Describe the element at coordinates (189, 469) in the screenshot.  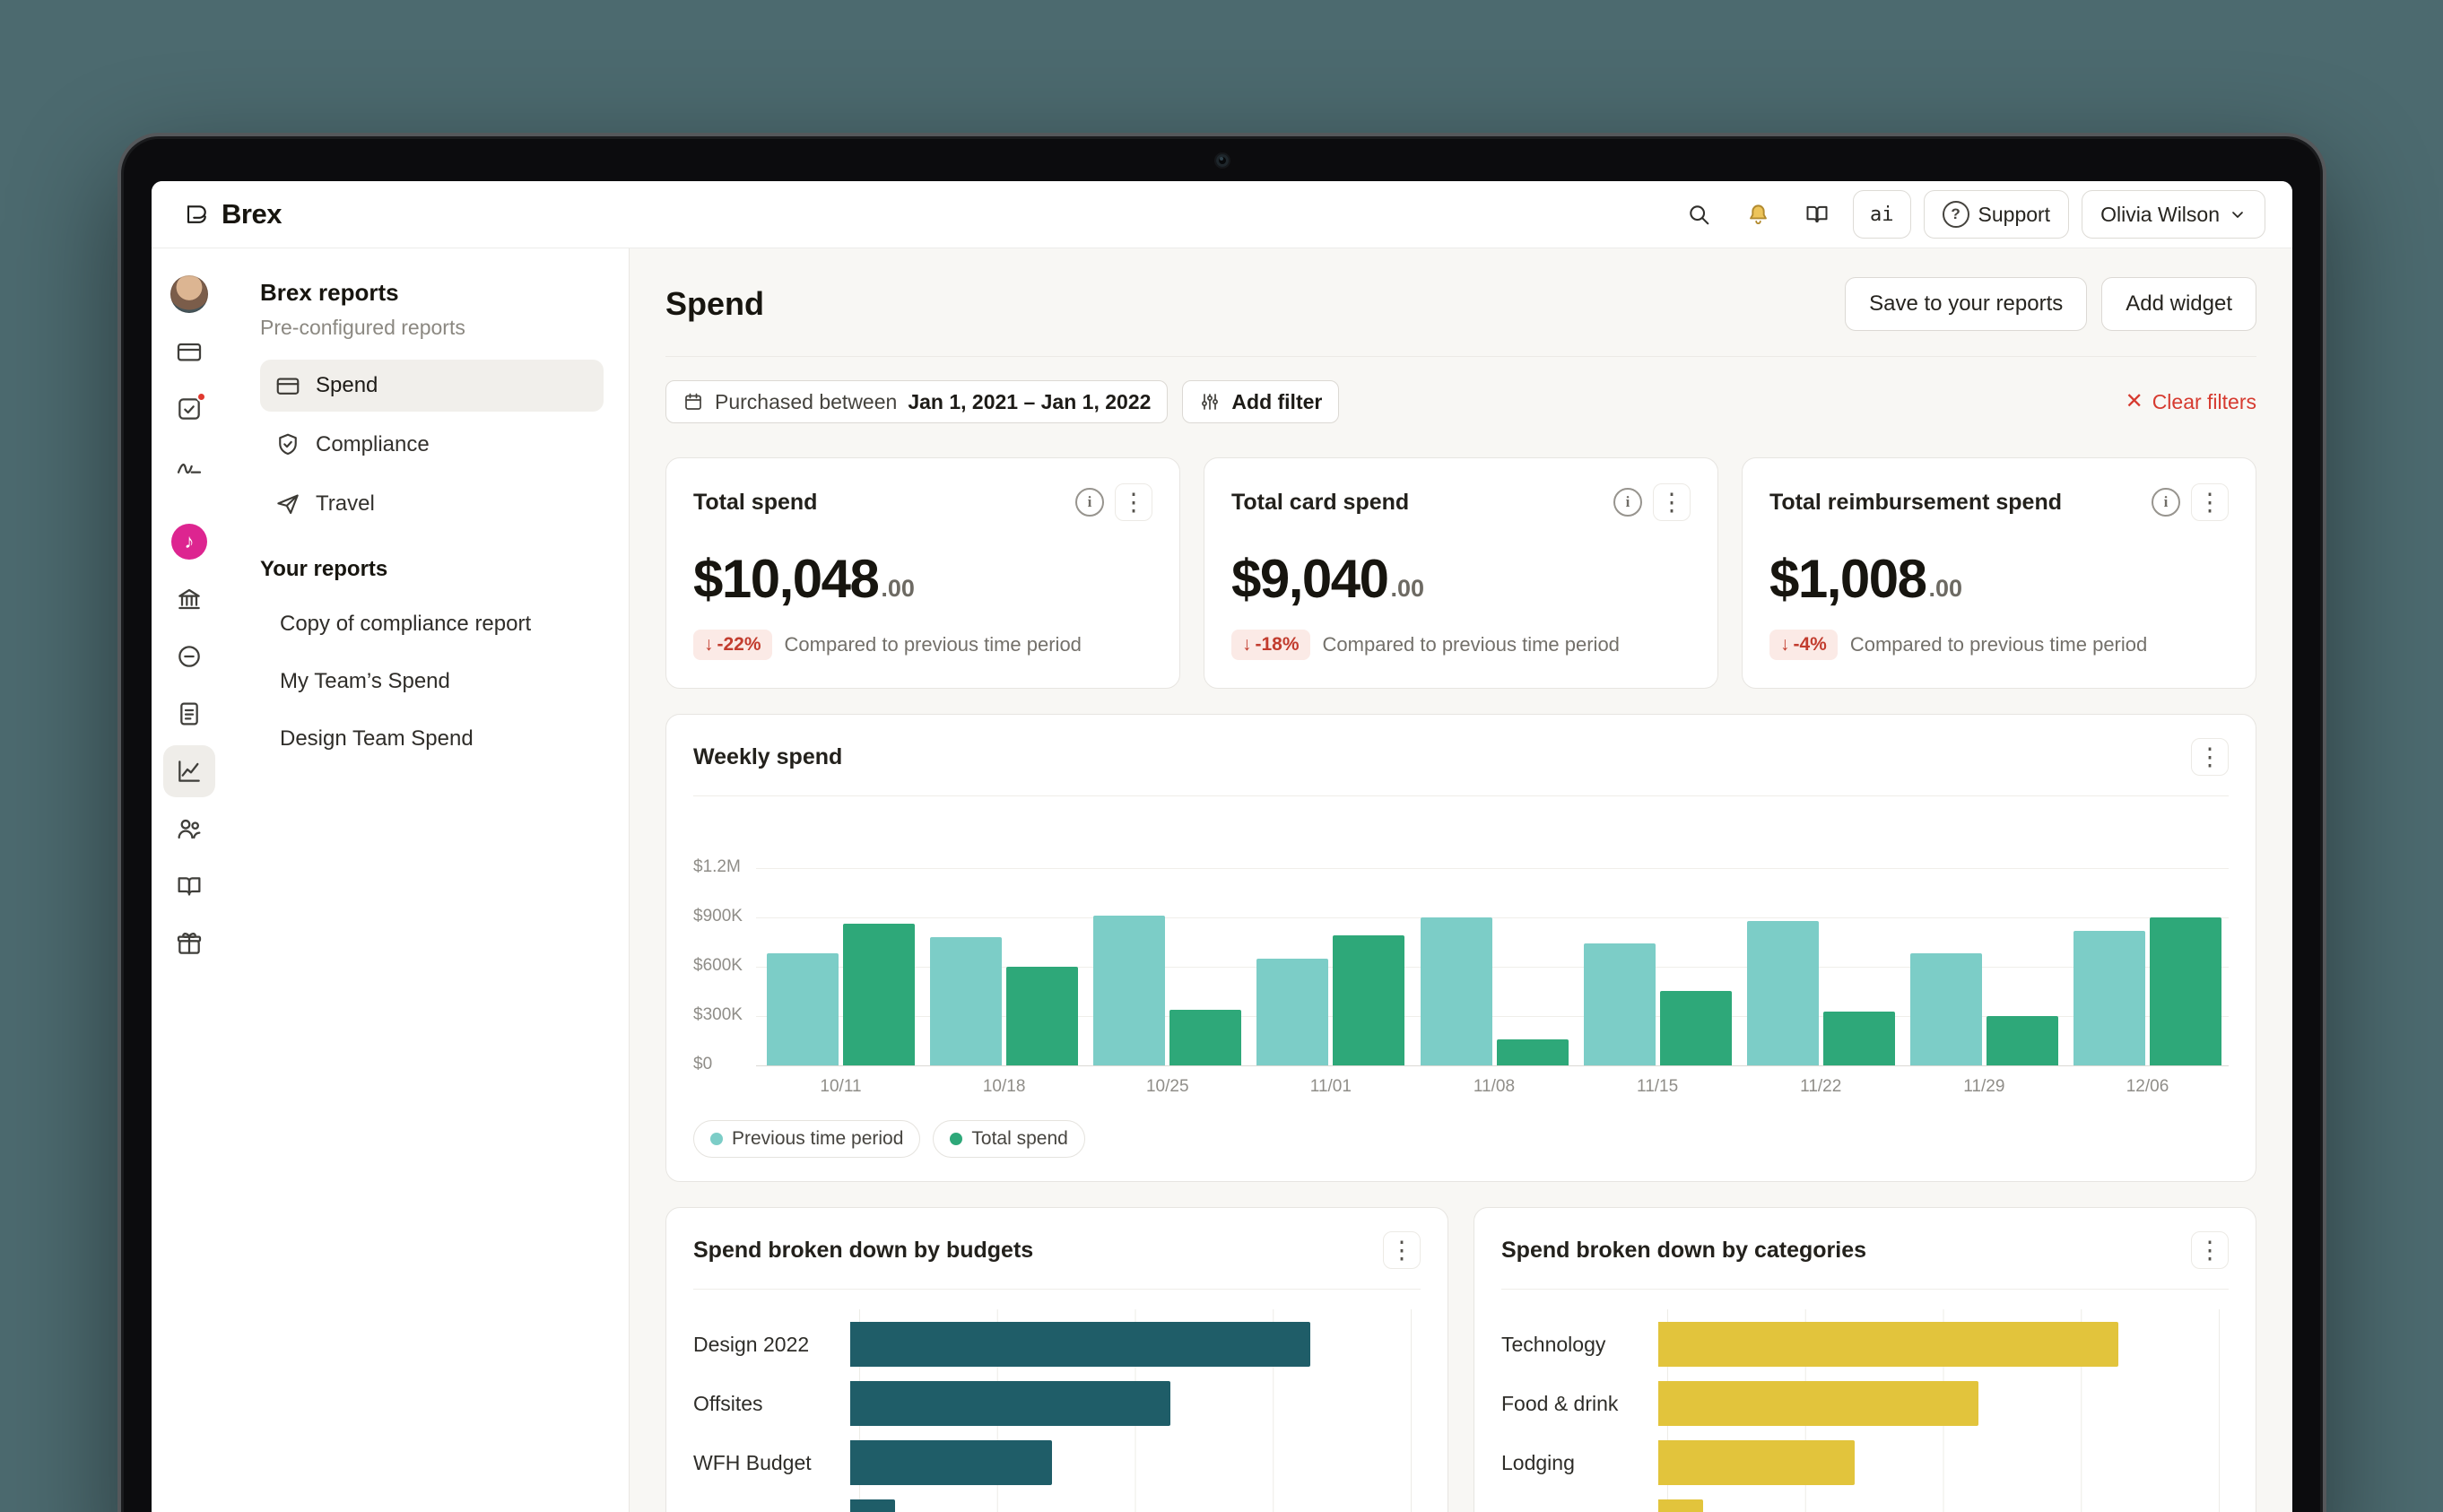
I see `signature-icon` at that location.